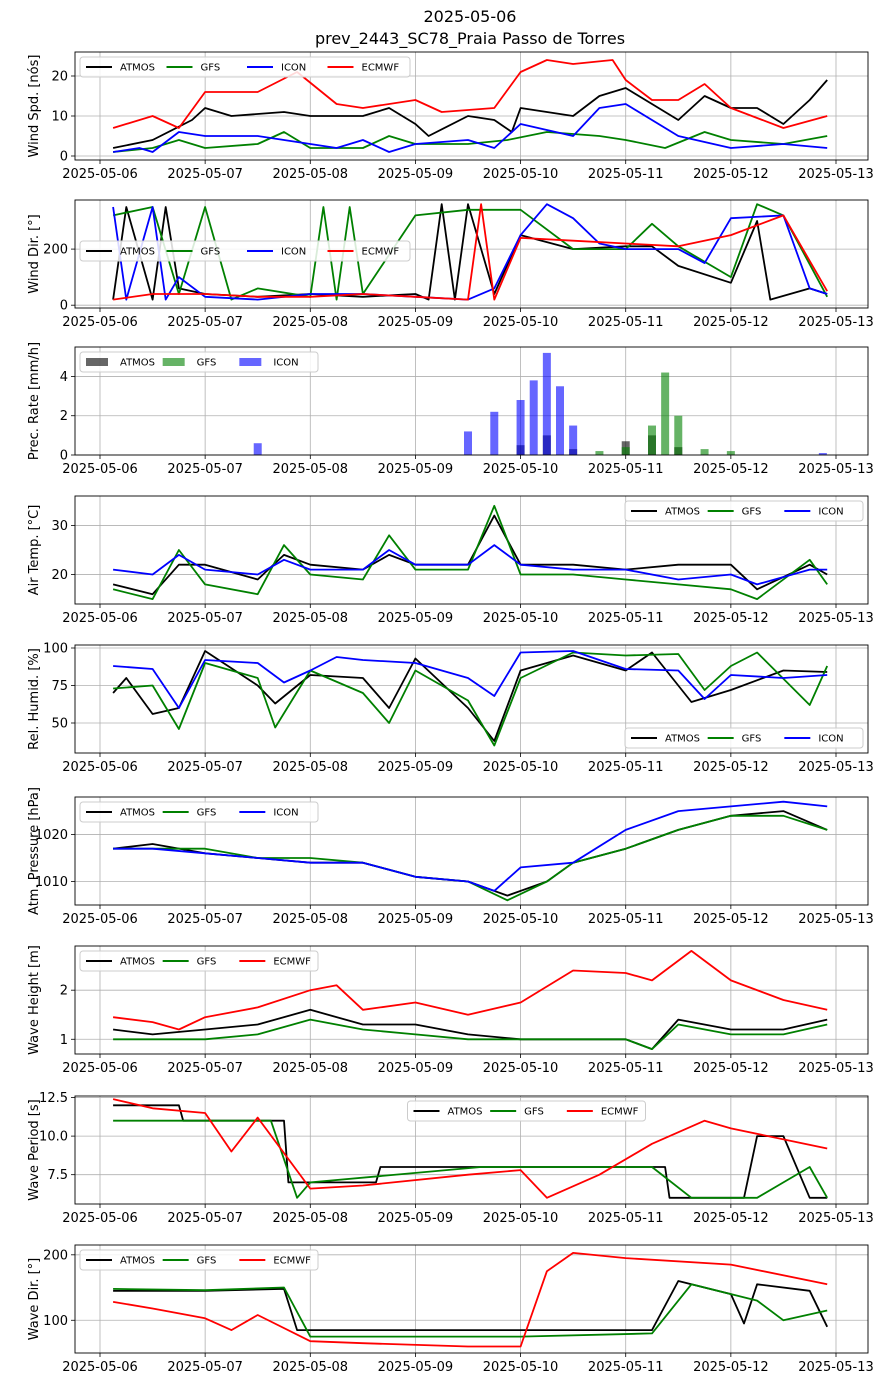  I want to click on y-tick-label: 7.5, so click(57, 1175).